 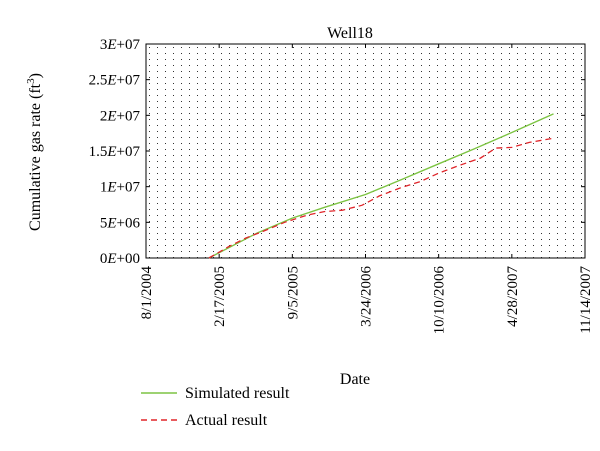 I want to click on x-tick-label: 10/10/2006, so click(x=440, y=300).